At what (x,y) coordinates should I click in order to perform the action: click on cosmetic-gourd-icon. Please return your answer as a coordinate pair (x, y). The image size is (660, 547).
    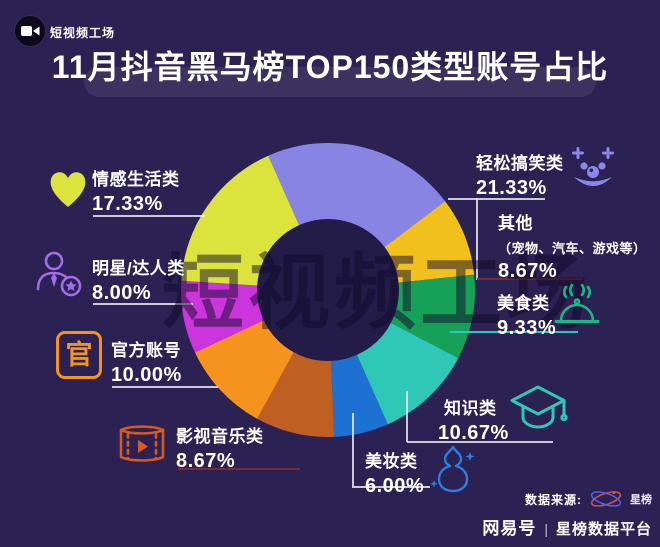
    Looking at the image, I should click on (452, 469).